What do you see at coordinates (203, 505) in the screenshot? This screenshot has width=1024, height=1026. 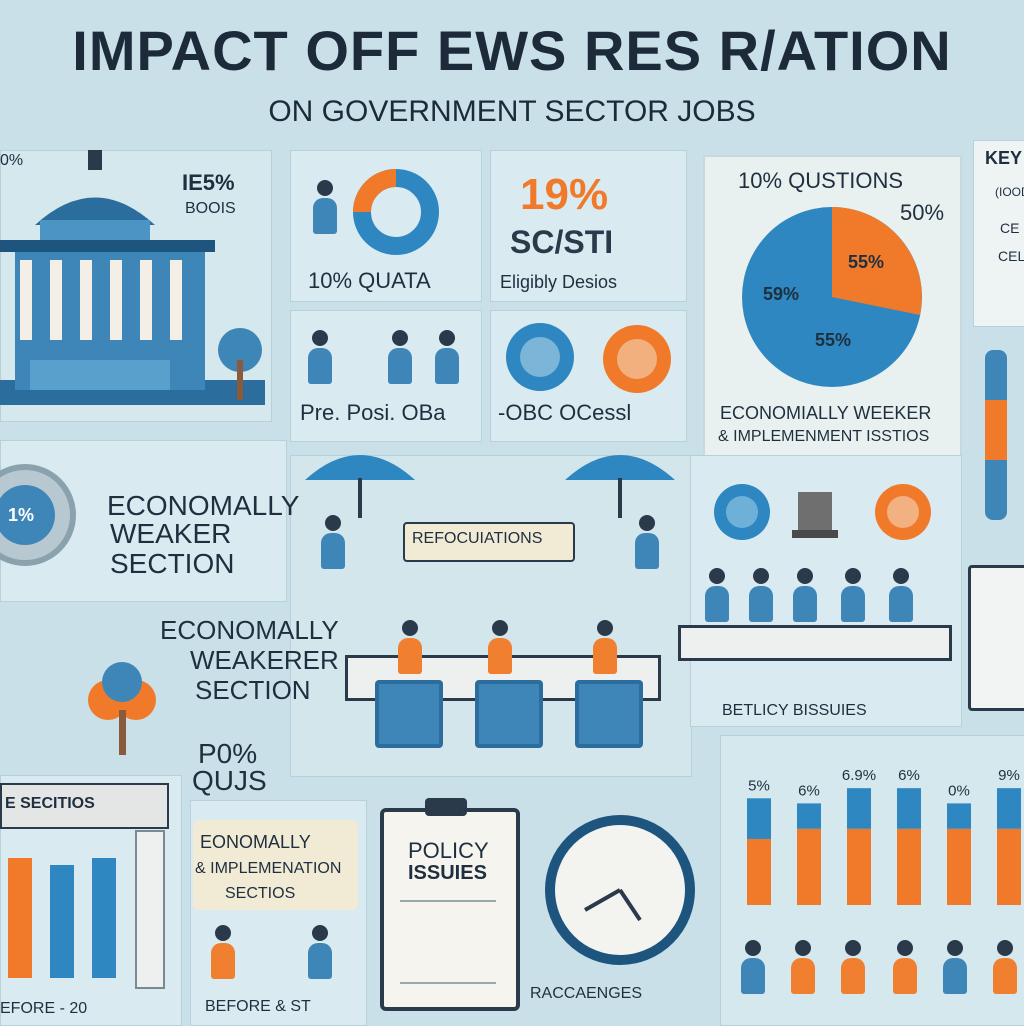 I see `ews-label-1: ECONOMALLY` at bounding box center [203, 505].